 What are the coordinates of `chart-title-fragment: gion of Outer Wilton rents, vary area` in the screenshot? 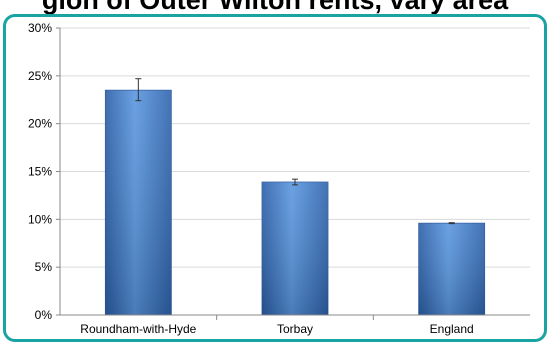 It's located at (275, 7).